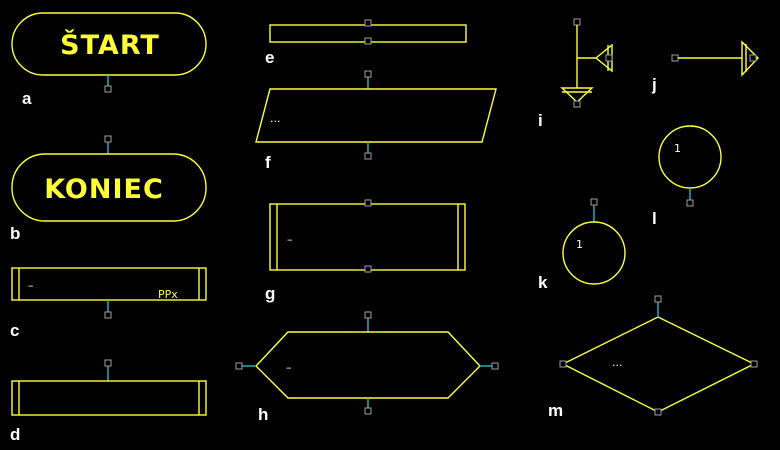 The height and width of the screenshot is (450, 780). I want to click on shape-i-branch-connector: i, so click(575, 74).